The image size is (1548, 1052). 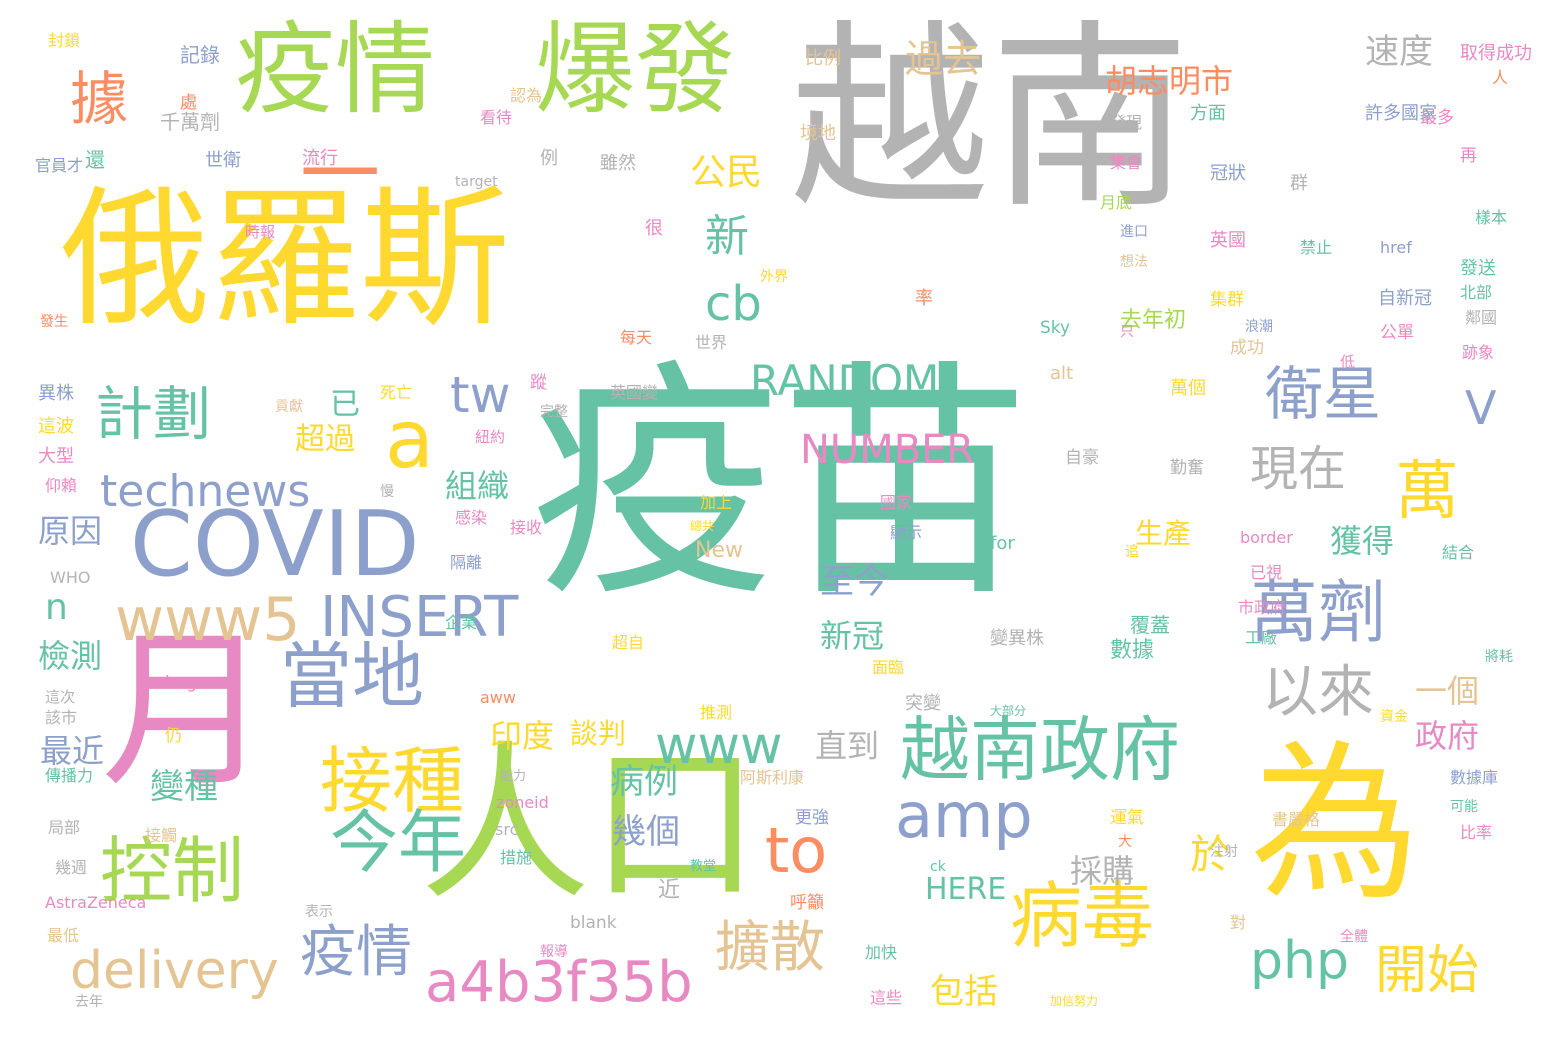 What do you see at coordinates (1228, 173) in the screenshot?
I see `cloud-word: 冠狀` at bounding box center [1228, 173].